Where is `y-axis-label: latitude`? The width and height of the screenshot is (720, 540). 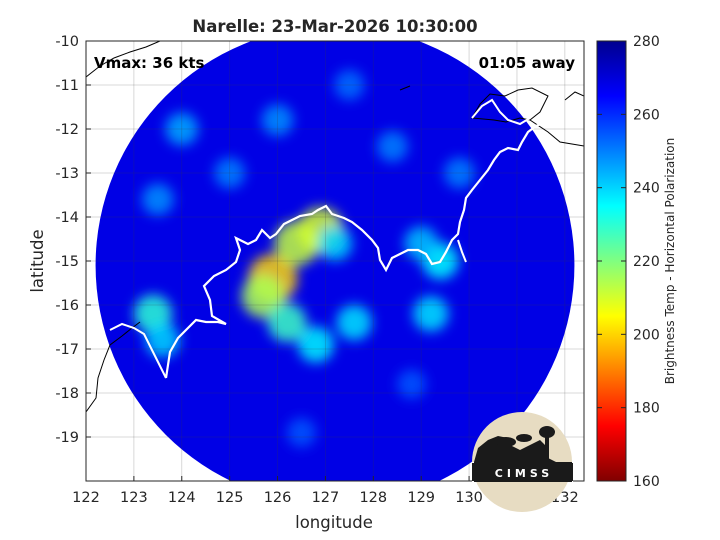
y-axis-label: latitude is located at coordinates (37, 260).